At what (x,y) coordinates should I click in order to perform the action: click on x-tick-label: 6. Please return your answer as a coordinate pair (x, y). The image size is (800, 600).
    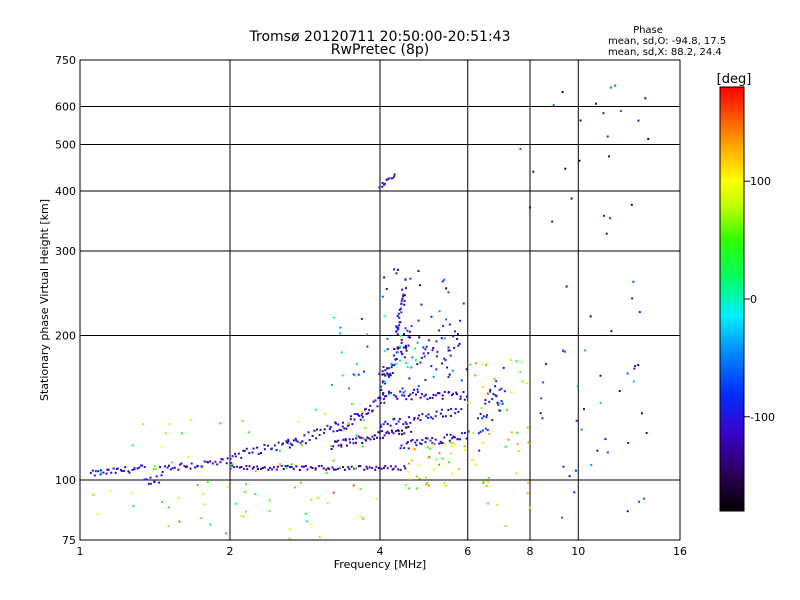
    Looking at the image, I should click on (467, 551).